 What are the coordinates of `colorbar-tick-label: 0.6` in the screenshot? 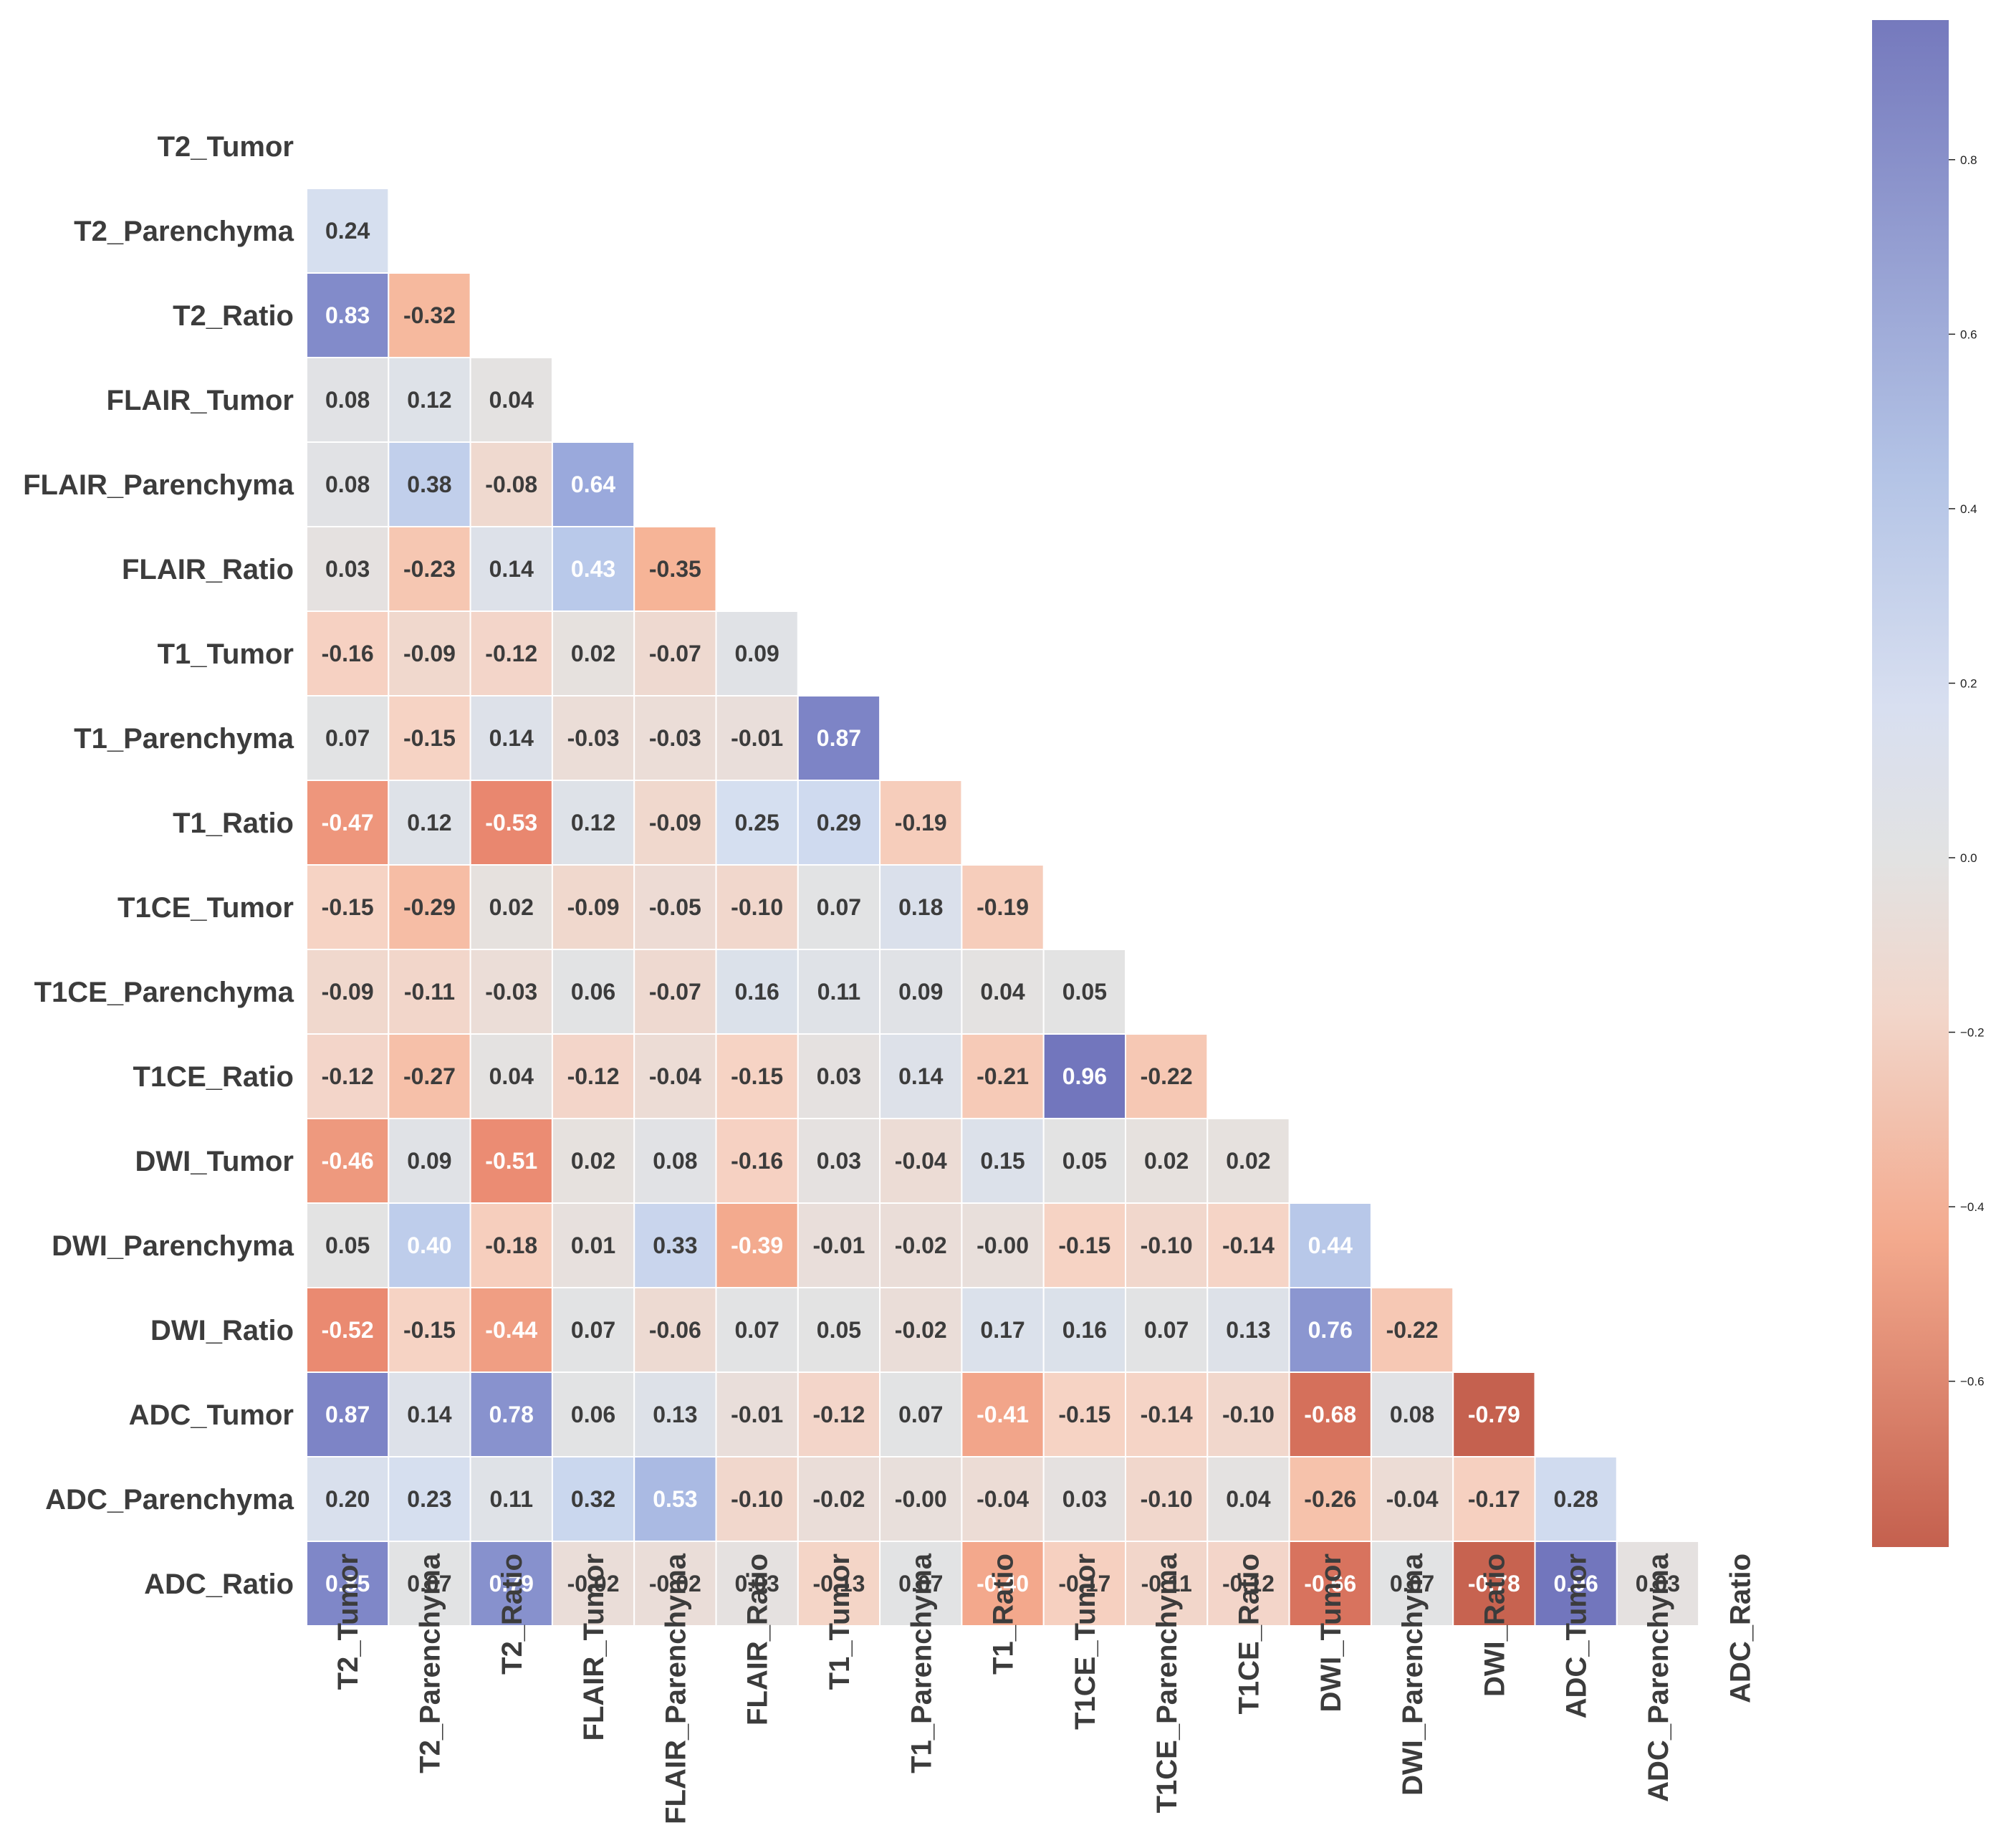 It's located at (1968, 334).